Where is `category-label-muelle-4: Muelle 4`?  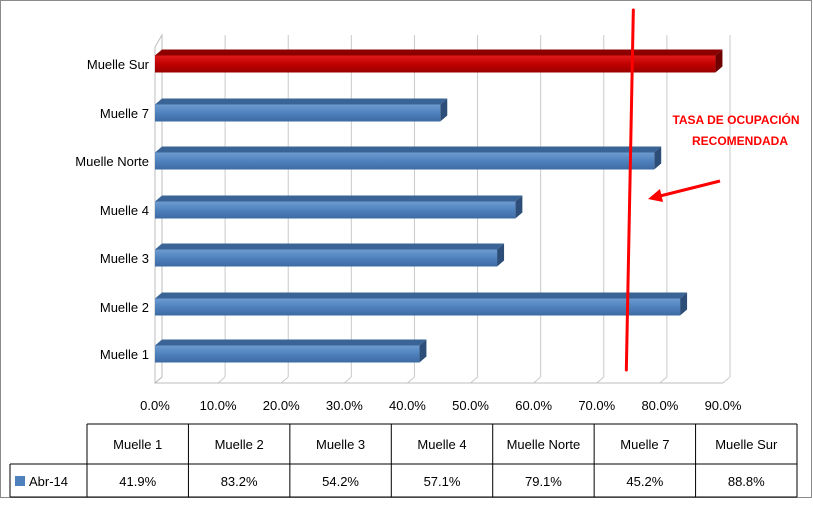 category-label-muelle-4: Muelle 4 is located at coordinates (124, 210).